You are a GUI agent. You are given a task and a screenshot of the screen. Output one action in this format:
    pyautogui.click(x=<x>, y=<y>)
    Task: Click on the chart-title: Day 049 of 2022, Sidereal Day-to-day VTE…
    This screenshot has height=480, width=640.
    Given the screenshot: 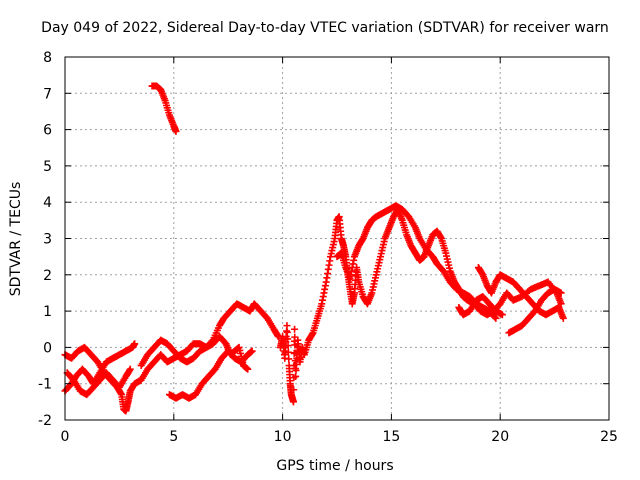 What is the action you would take?
    pyautogui.click(x=325, y=28)
    